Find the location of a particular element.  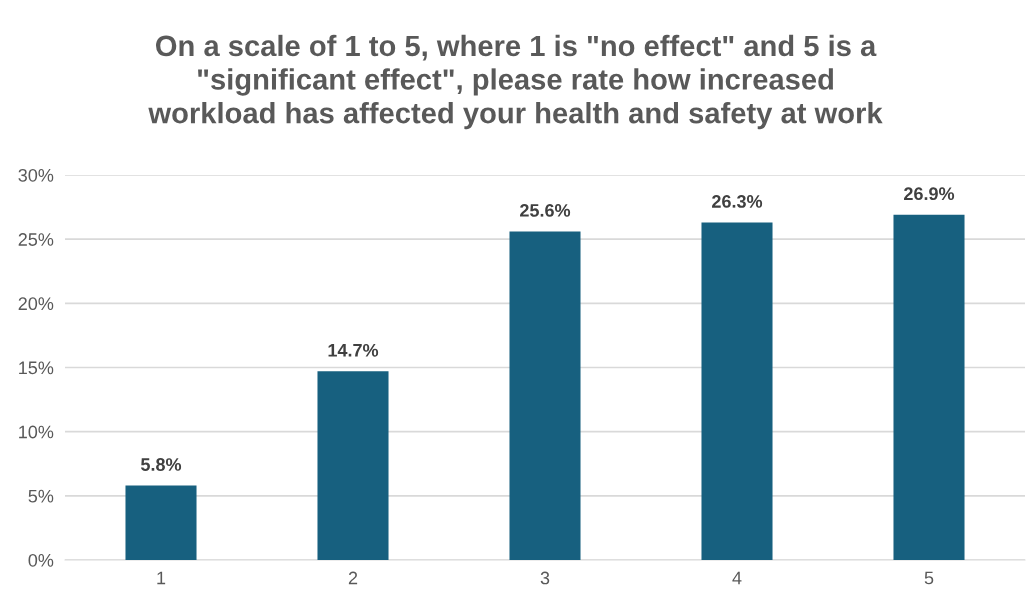

y-tick-label: 30% is located at coordinates (36, 175).